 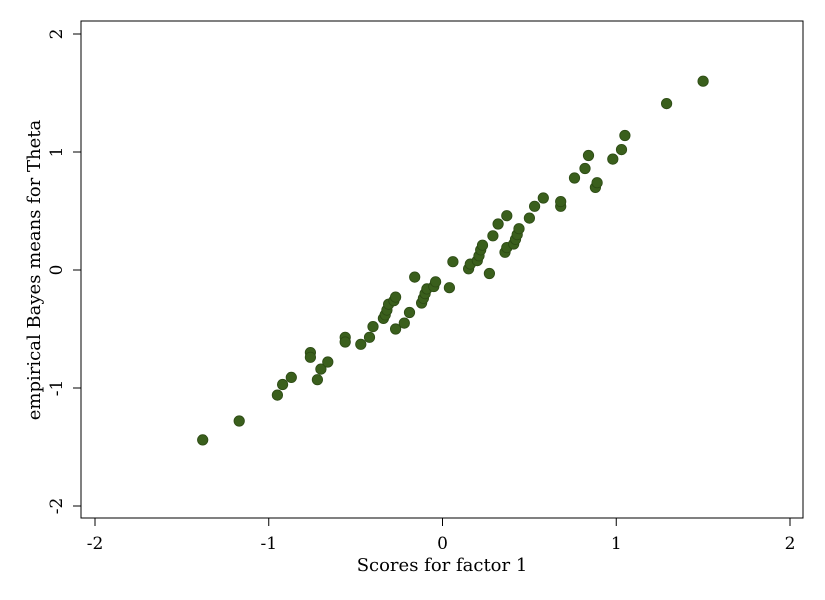 What do you see at coordinates (95, 544) in the screenshot?
I see `x-tick-label: -2` at bounding box center [95, 544].